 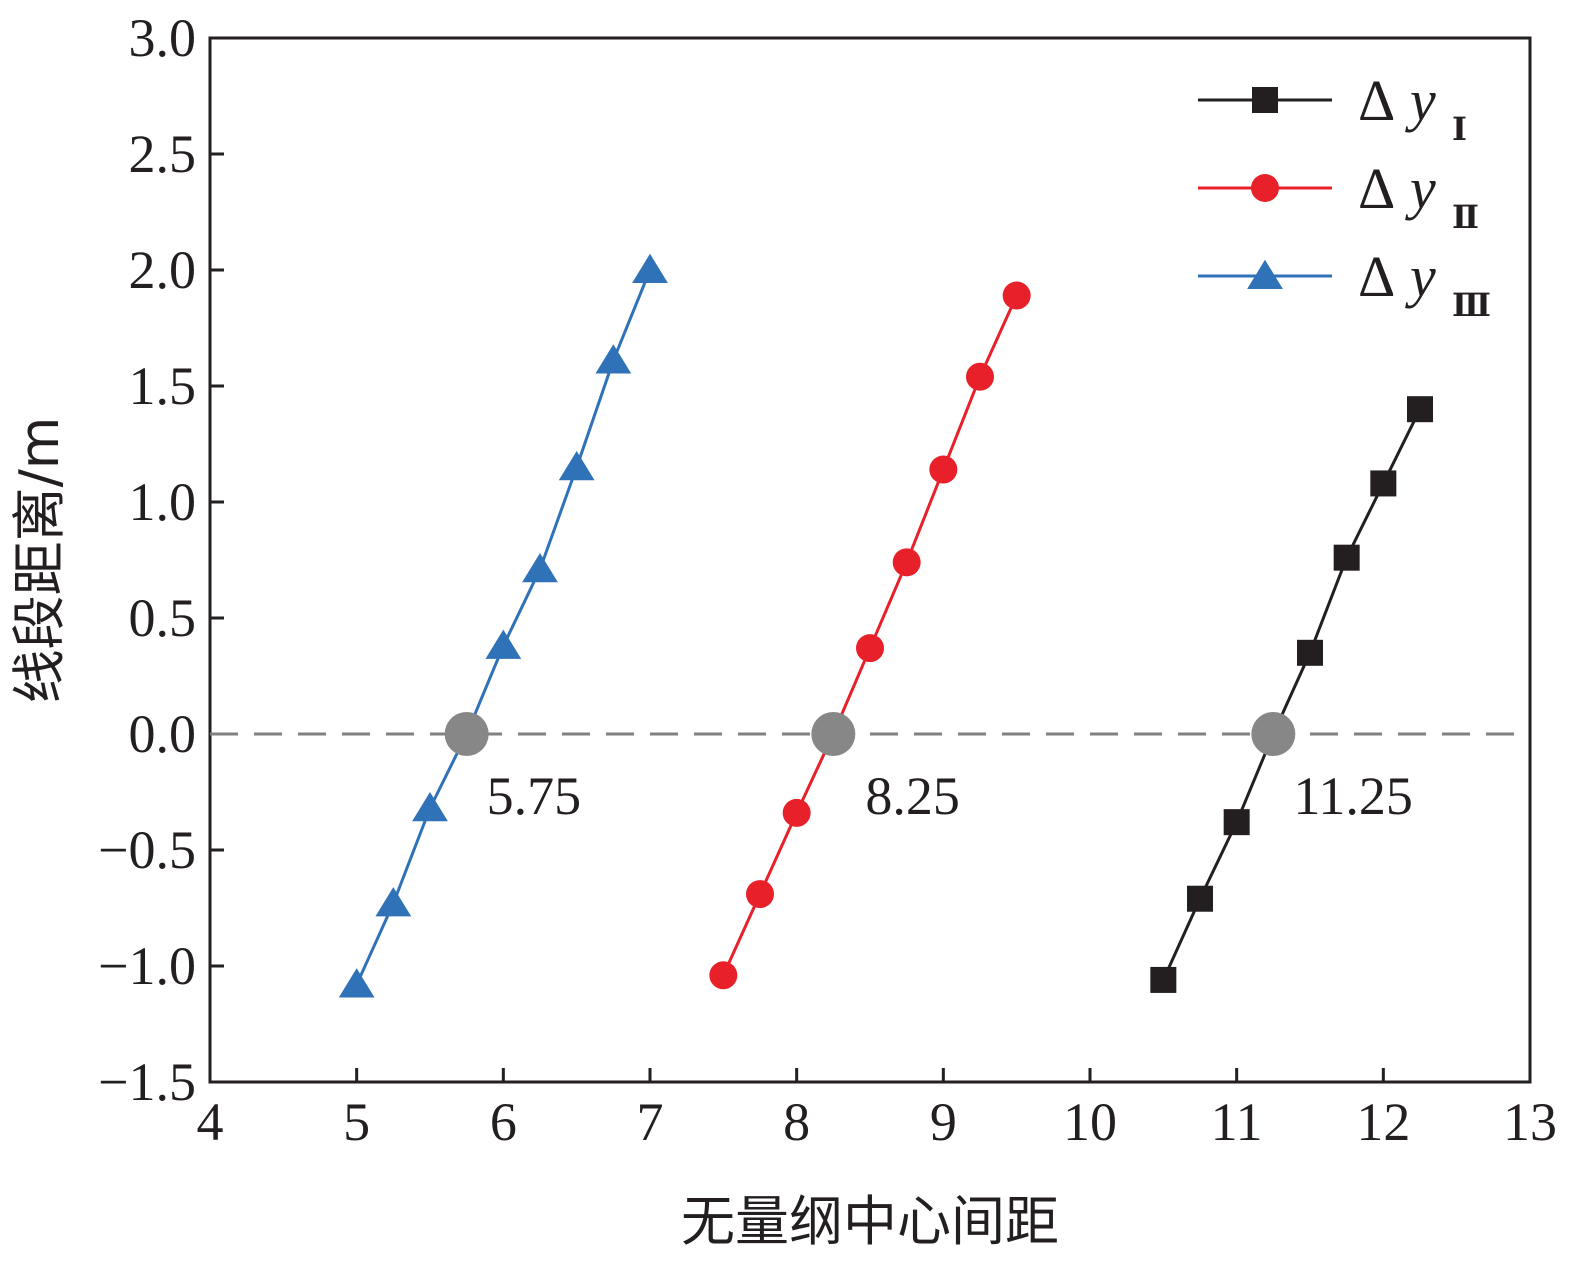 What do you see at coordinates (1465, 217) in the screenshot?
I see `legend-subscript: Ⅱ` at bounding box center [1465, 217].